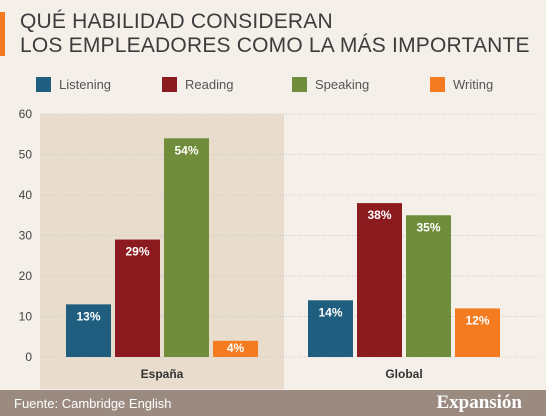 The width and height of the screenshot is (546, 416). What do you see at coordinates (137, 252) in the screenshot?
I see `data-label: 29%` at bounding box center [137, 252].